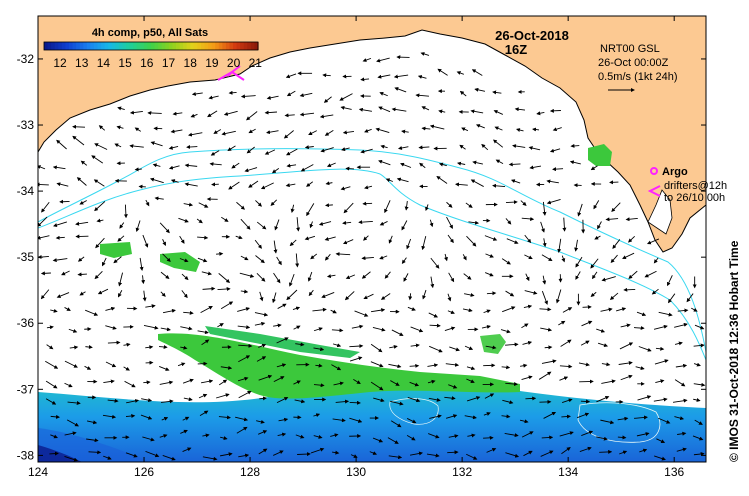  Describe the element at coordinates (180, 262) in the screenshot. I see `sst-patch-mid` at that location.